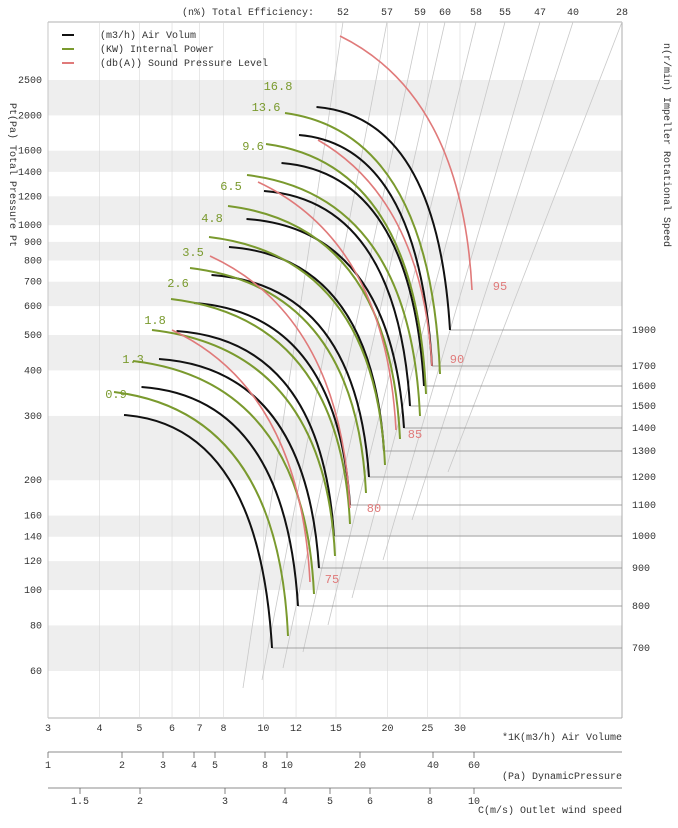 The width and height of the screenshot is (678, 828). Describe the element at coordinates (148, 36) in the screenshot. I see `legend-label: (m3/h) Air Volum` at that location.